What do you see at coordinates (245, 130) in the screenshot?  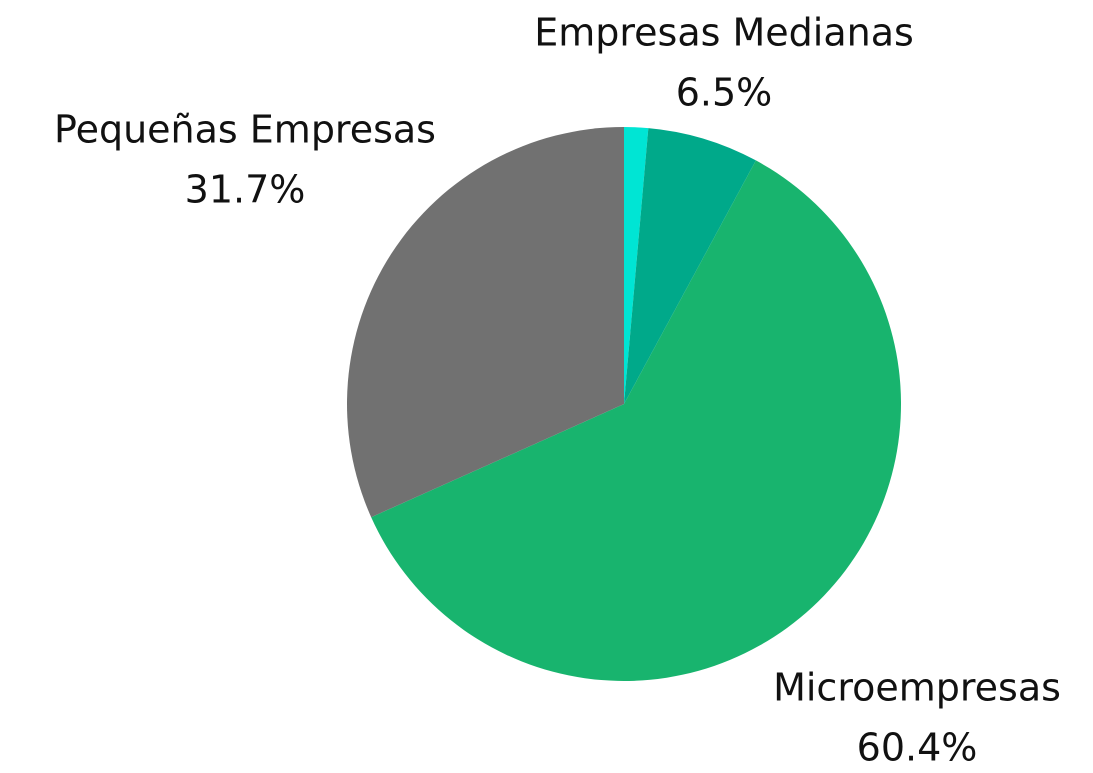 I see `slice-label: Pequeñas Empresas` at bounding box center [245, 130].